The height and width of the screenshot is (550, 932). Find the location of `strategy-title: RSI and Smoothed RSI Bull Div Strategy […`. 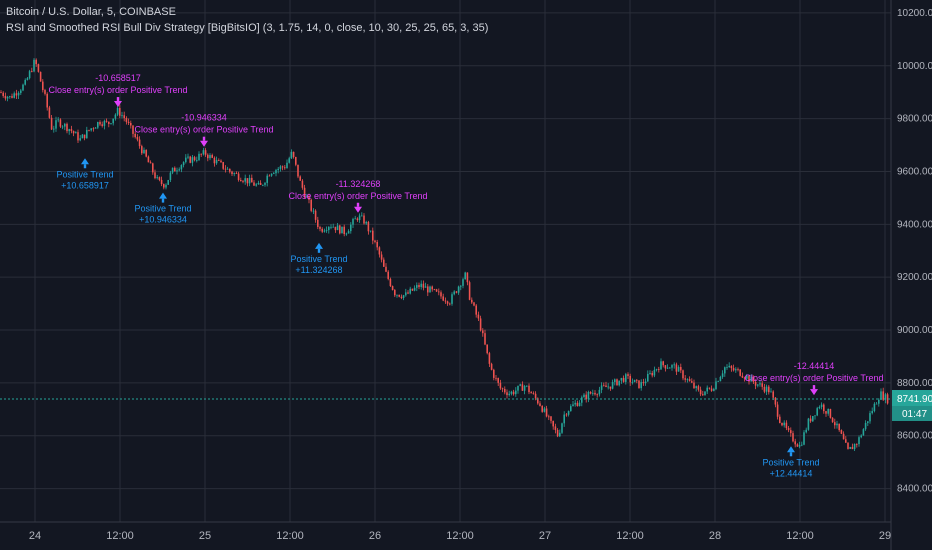

strategy-title: RSI and Smoothed RSI Bull Div Strategy [… is located at coordinates (247, 28).